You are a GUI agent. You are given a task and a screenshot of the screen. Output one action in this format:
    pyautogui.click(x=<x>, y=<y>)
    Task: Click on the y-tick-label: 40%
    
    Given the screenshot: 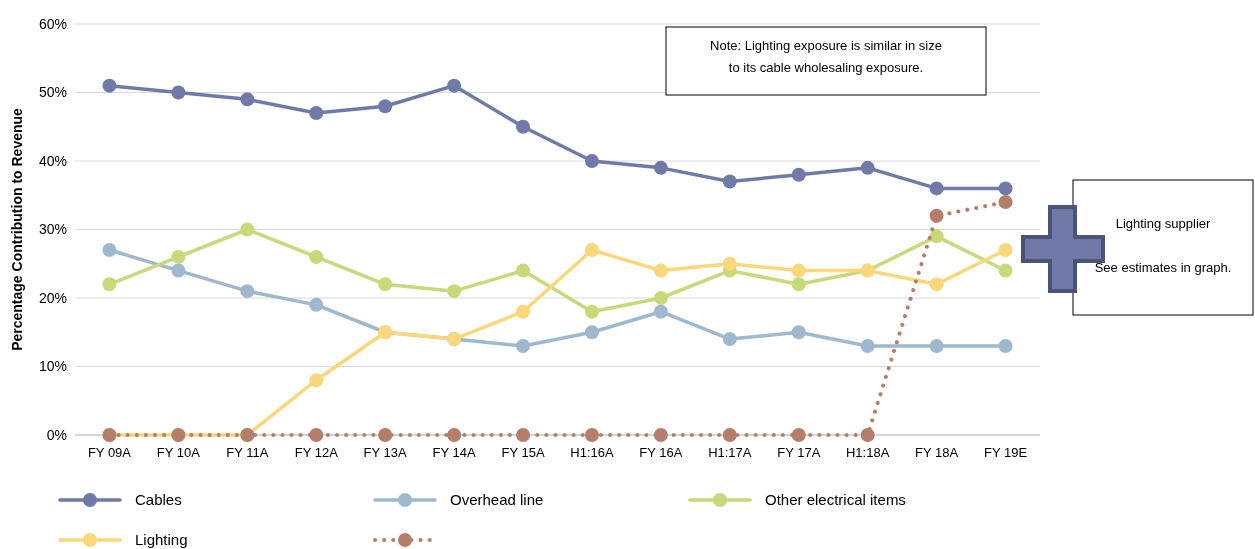 What is the action you would take?
    pyautogui.click(x=52, y=160)
    